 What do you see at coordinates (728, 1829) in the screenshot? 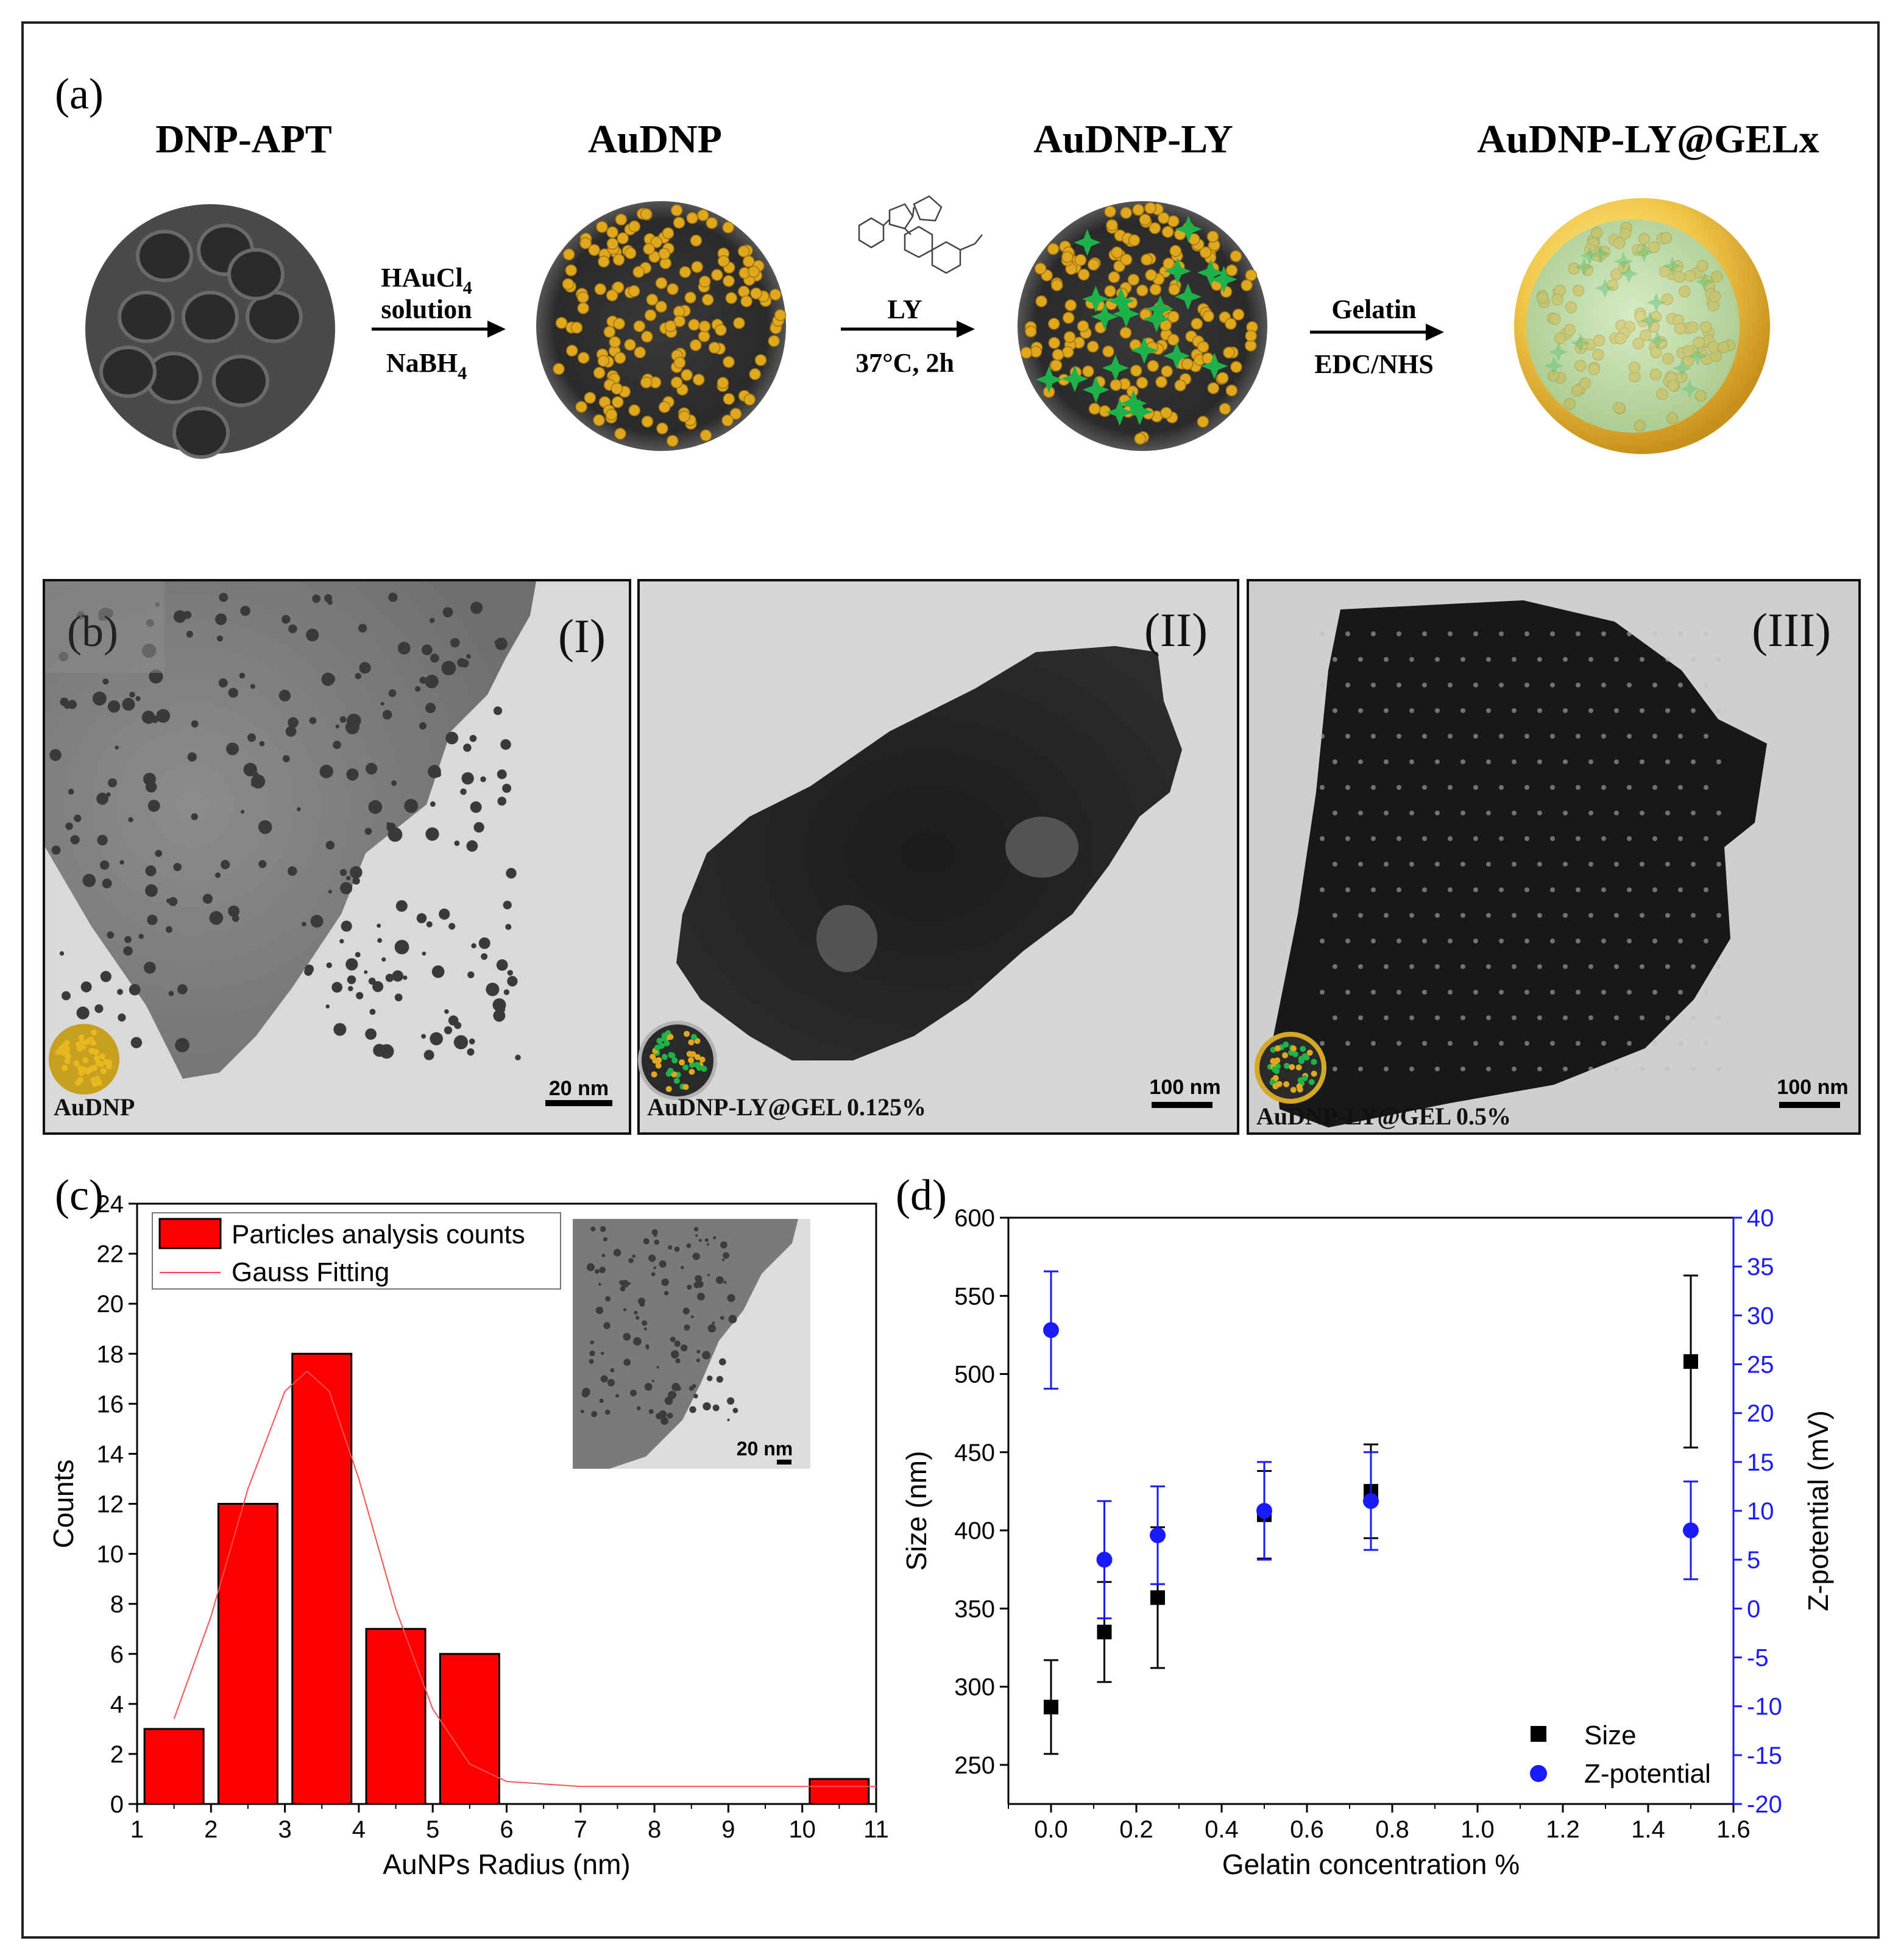
I see `x-tick-label: 9` at bounding box center [728, 1829].